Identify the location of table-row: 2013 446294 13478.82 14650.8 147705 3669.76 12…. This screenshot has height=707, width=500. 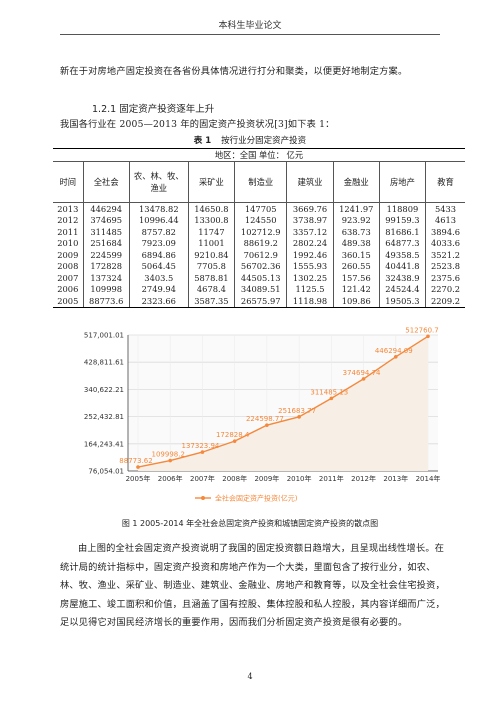
(259, 208).